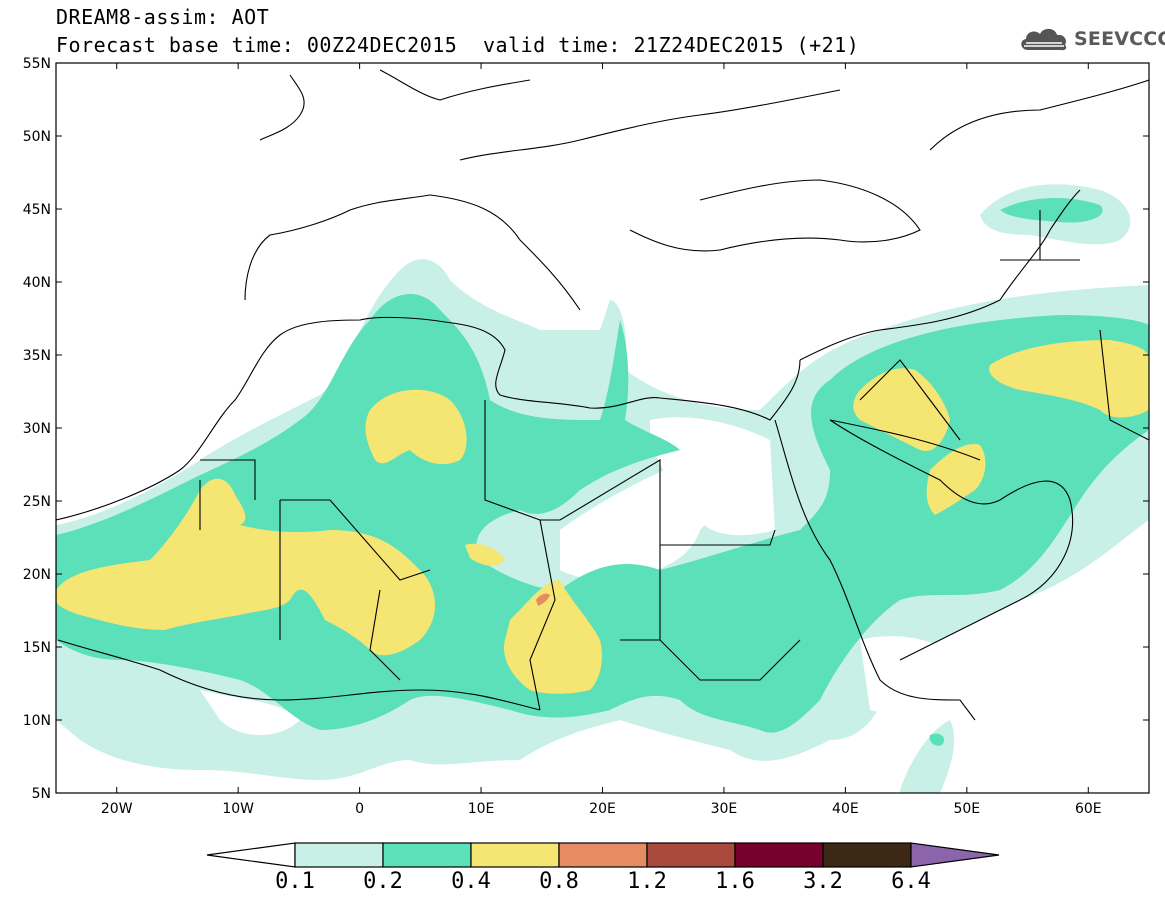  What do you see at coordinates (37, 137) in the screenshot?
I see `lat-label: 50N` at bounding box center [37, 137].